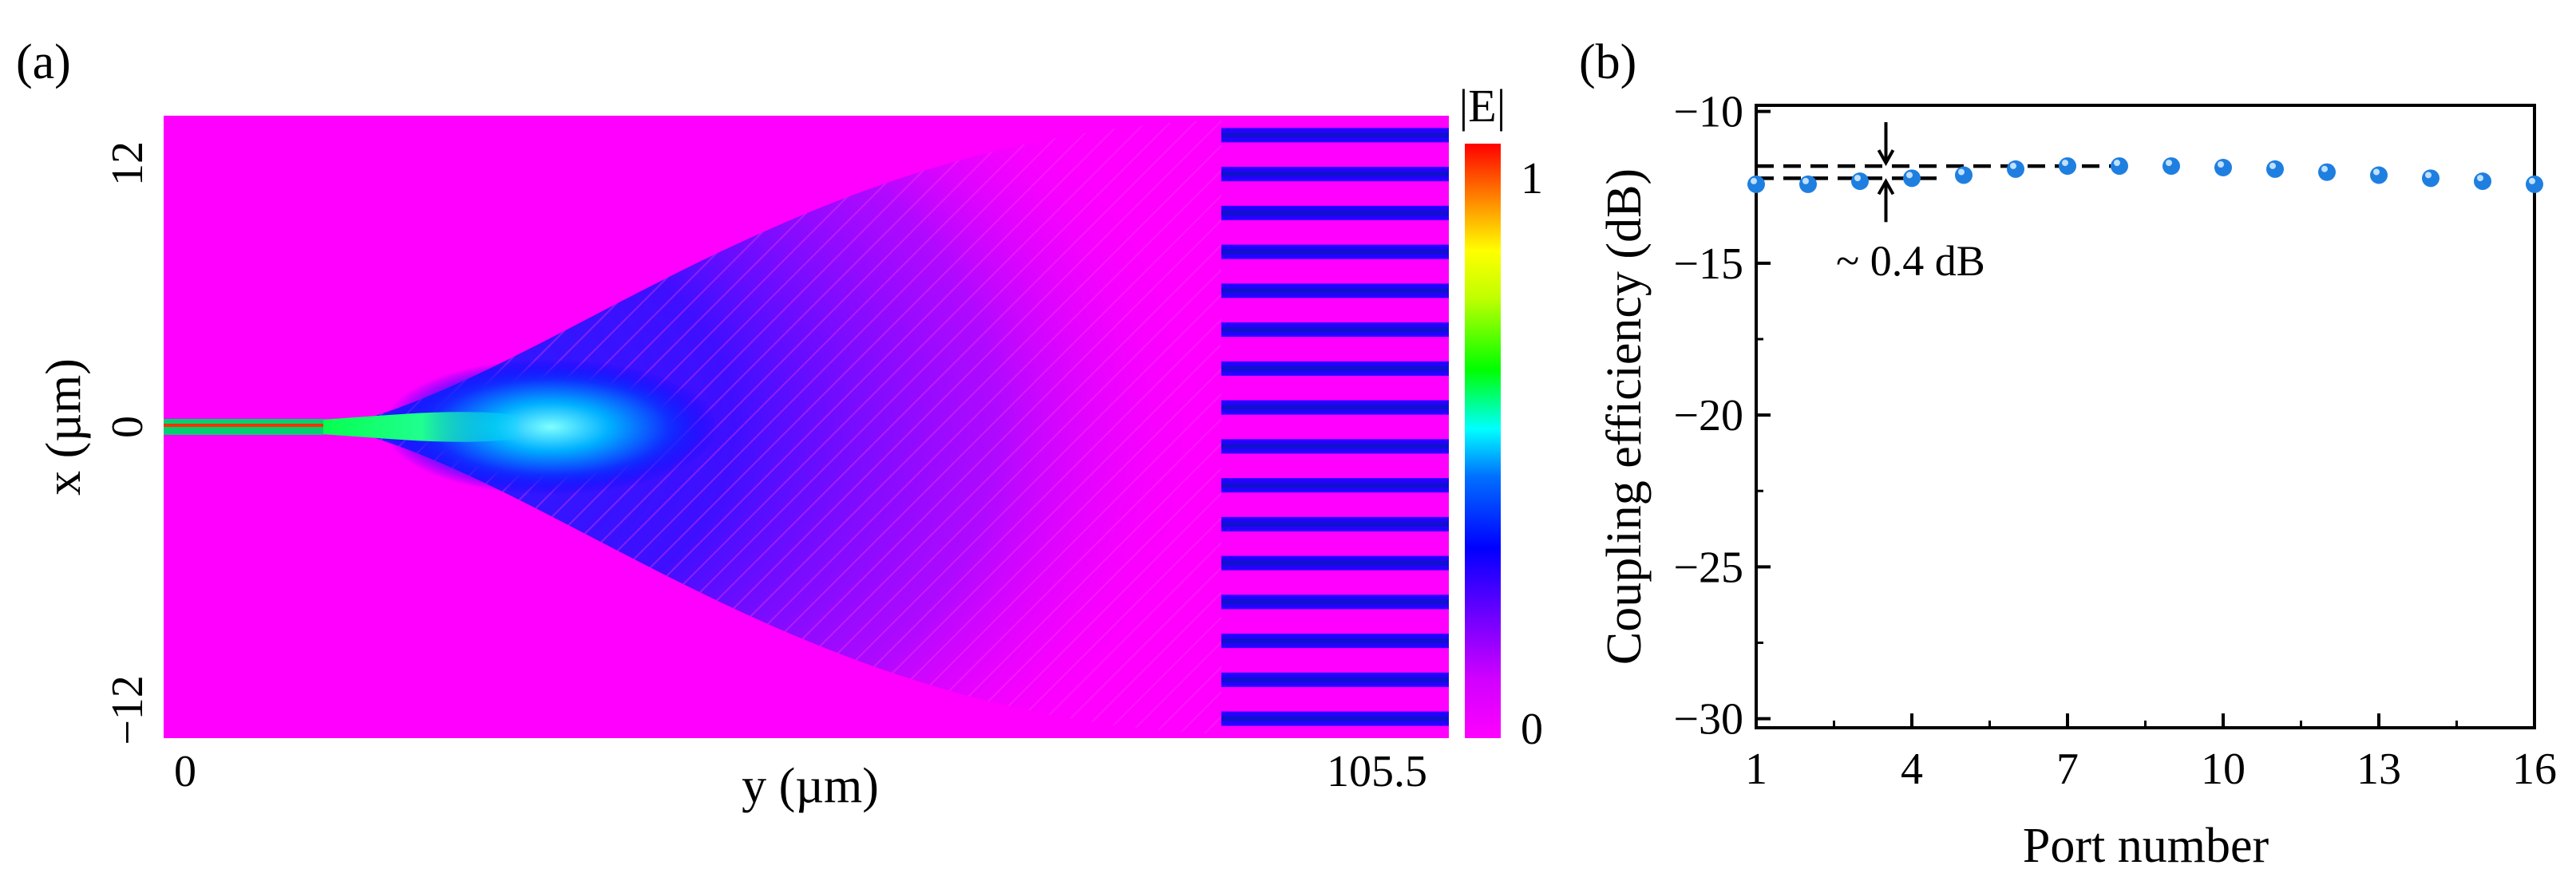 The width and height of the screenshot is (2576, 873). I want to click on panel-b-label: (b), so click(1608, 62).